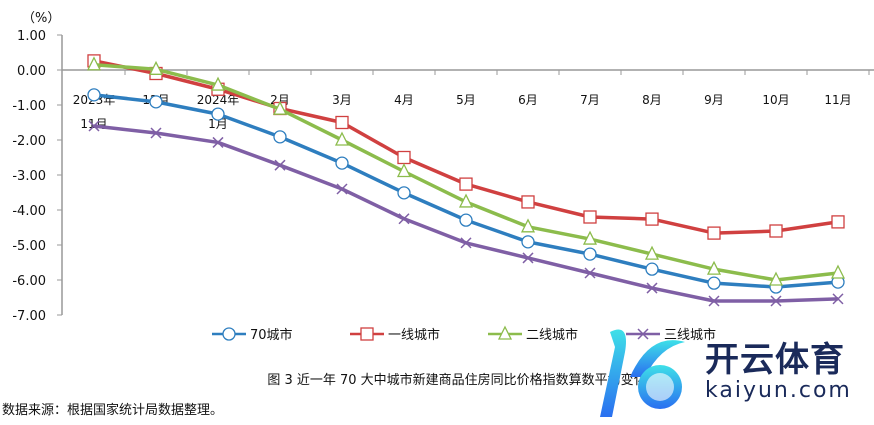 Image resolution: width=874 pixels, height=425 pixels. Describe the element at coordinates (778, 390) in the screenshot. I see `watermark-url: kaiyun.com` at that location.